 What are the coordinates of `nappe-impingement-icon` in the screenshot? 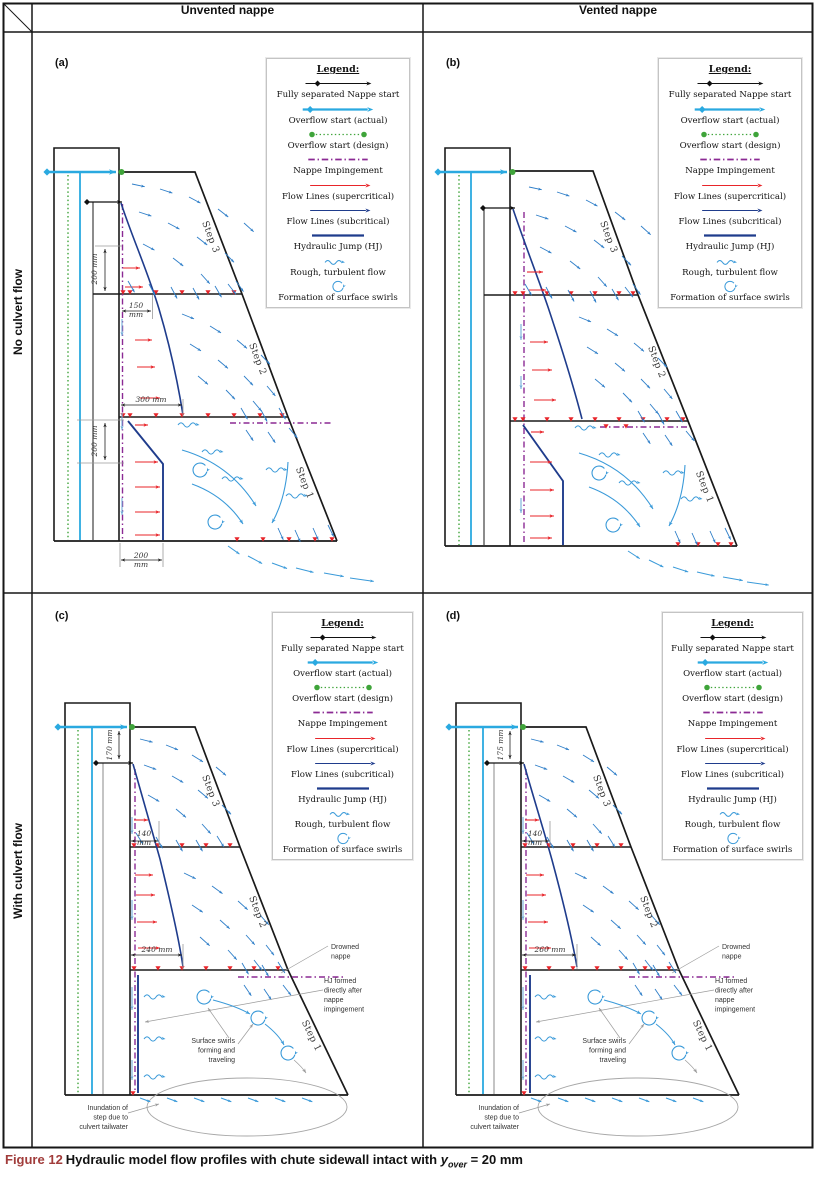 It's located at (342, 713).